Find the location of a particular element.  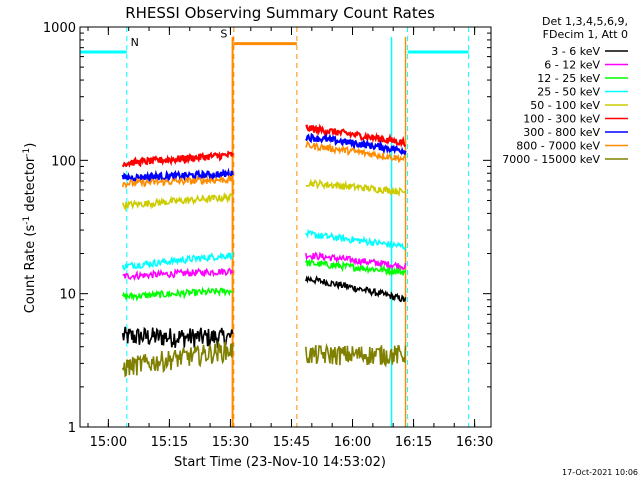

legend-label-3: 25 - 50 keV is located at coordinates (568, 92).